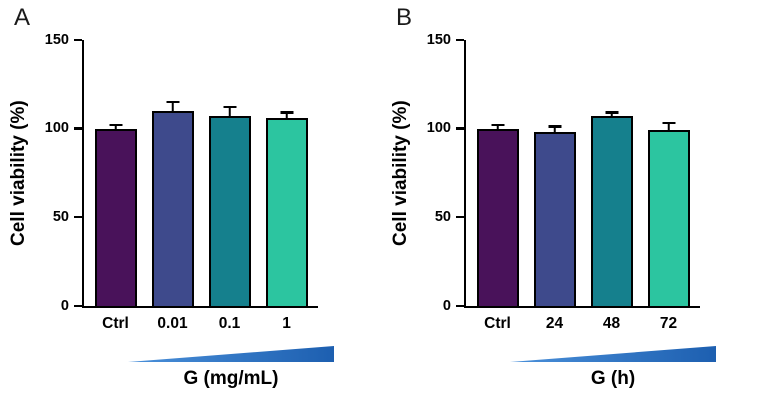  I want to click on bar-0.01, so click(172, 208).